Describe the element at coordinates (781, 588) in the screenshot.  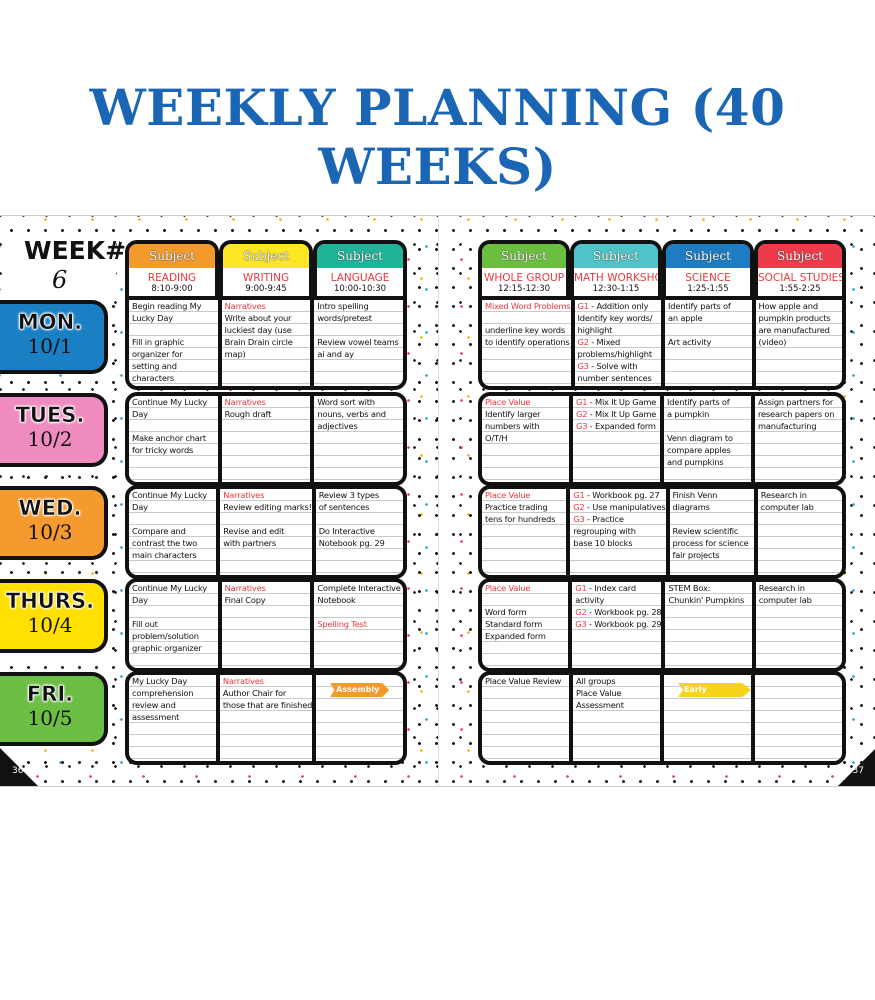
I see `plan-line: Research in` at that location.